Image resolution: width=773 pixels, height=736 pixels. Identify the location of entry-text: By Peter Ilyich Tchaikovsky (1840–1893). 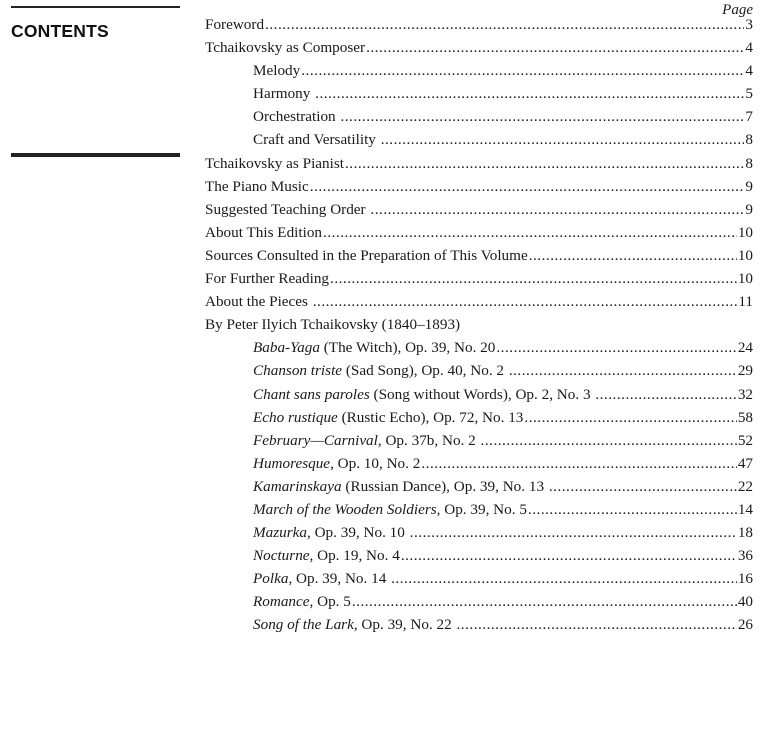
(333, 325).